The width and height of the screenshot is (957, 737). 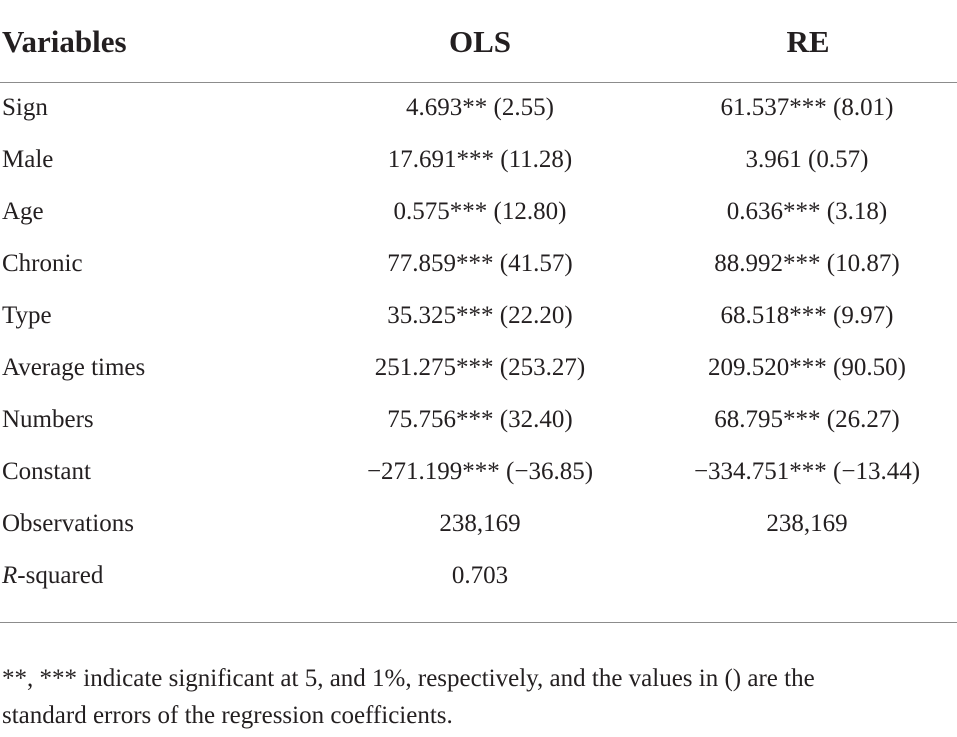 I want to click on ols-cell: 35.325*** (22.20), so click(x=480, y=315).